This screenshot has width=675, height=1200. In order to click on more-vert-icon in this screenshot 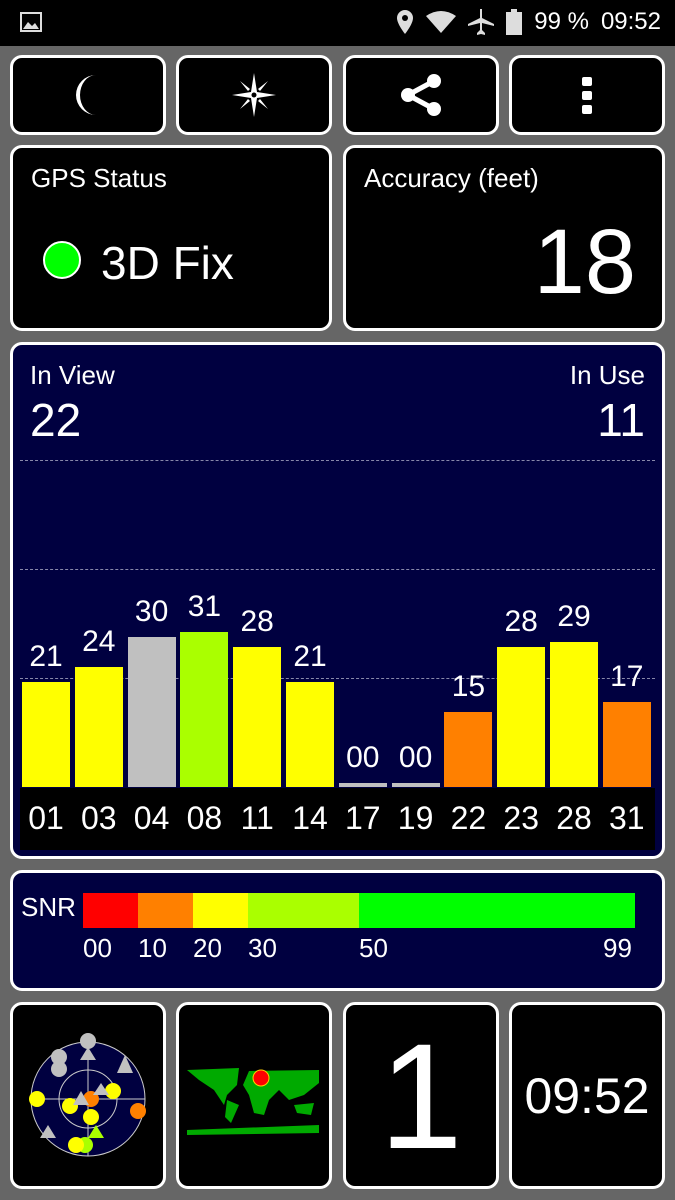, I will do `click(587, 95)`.